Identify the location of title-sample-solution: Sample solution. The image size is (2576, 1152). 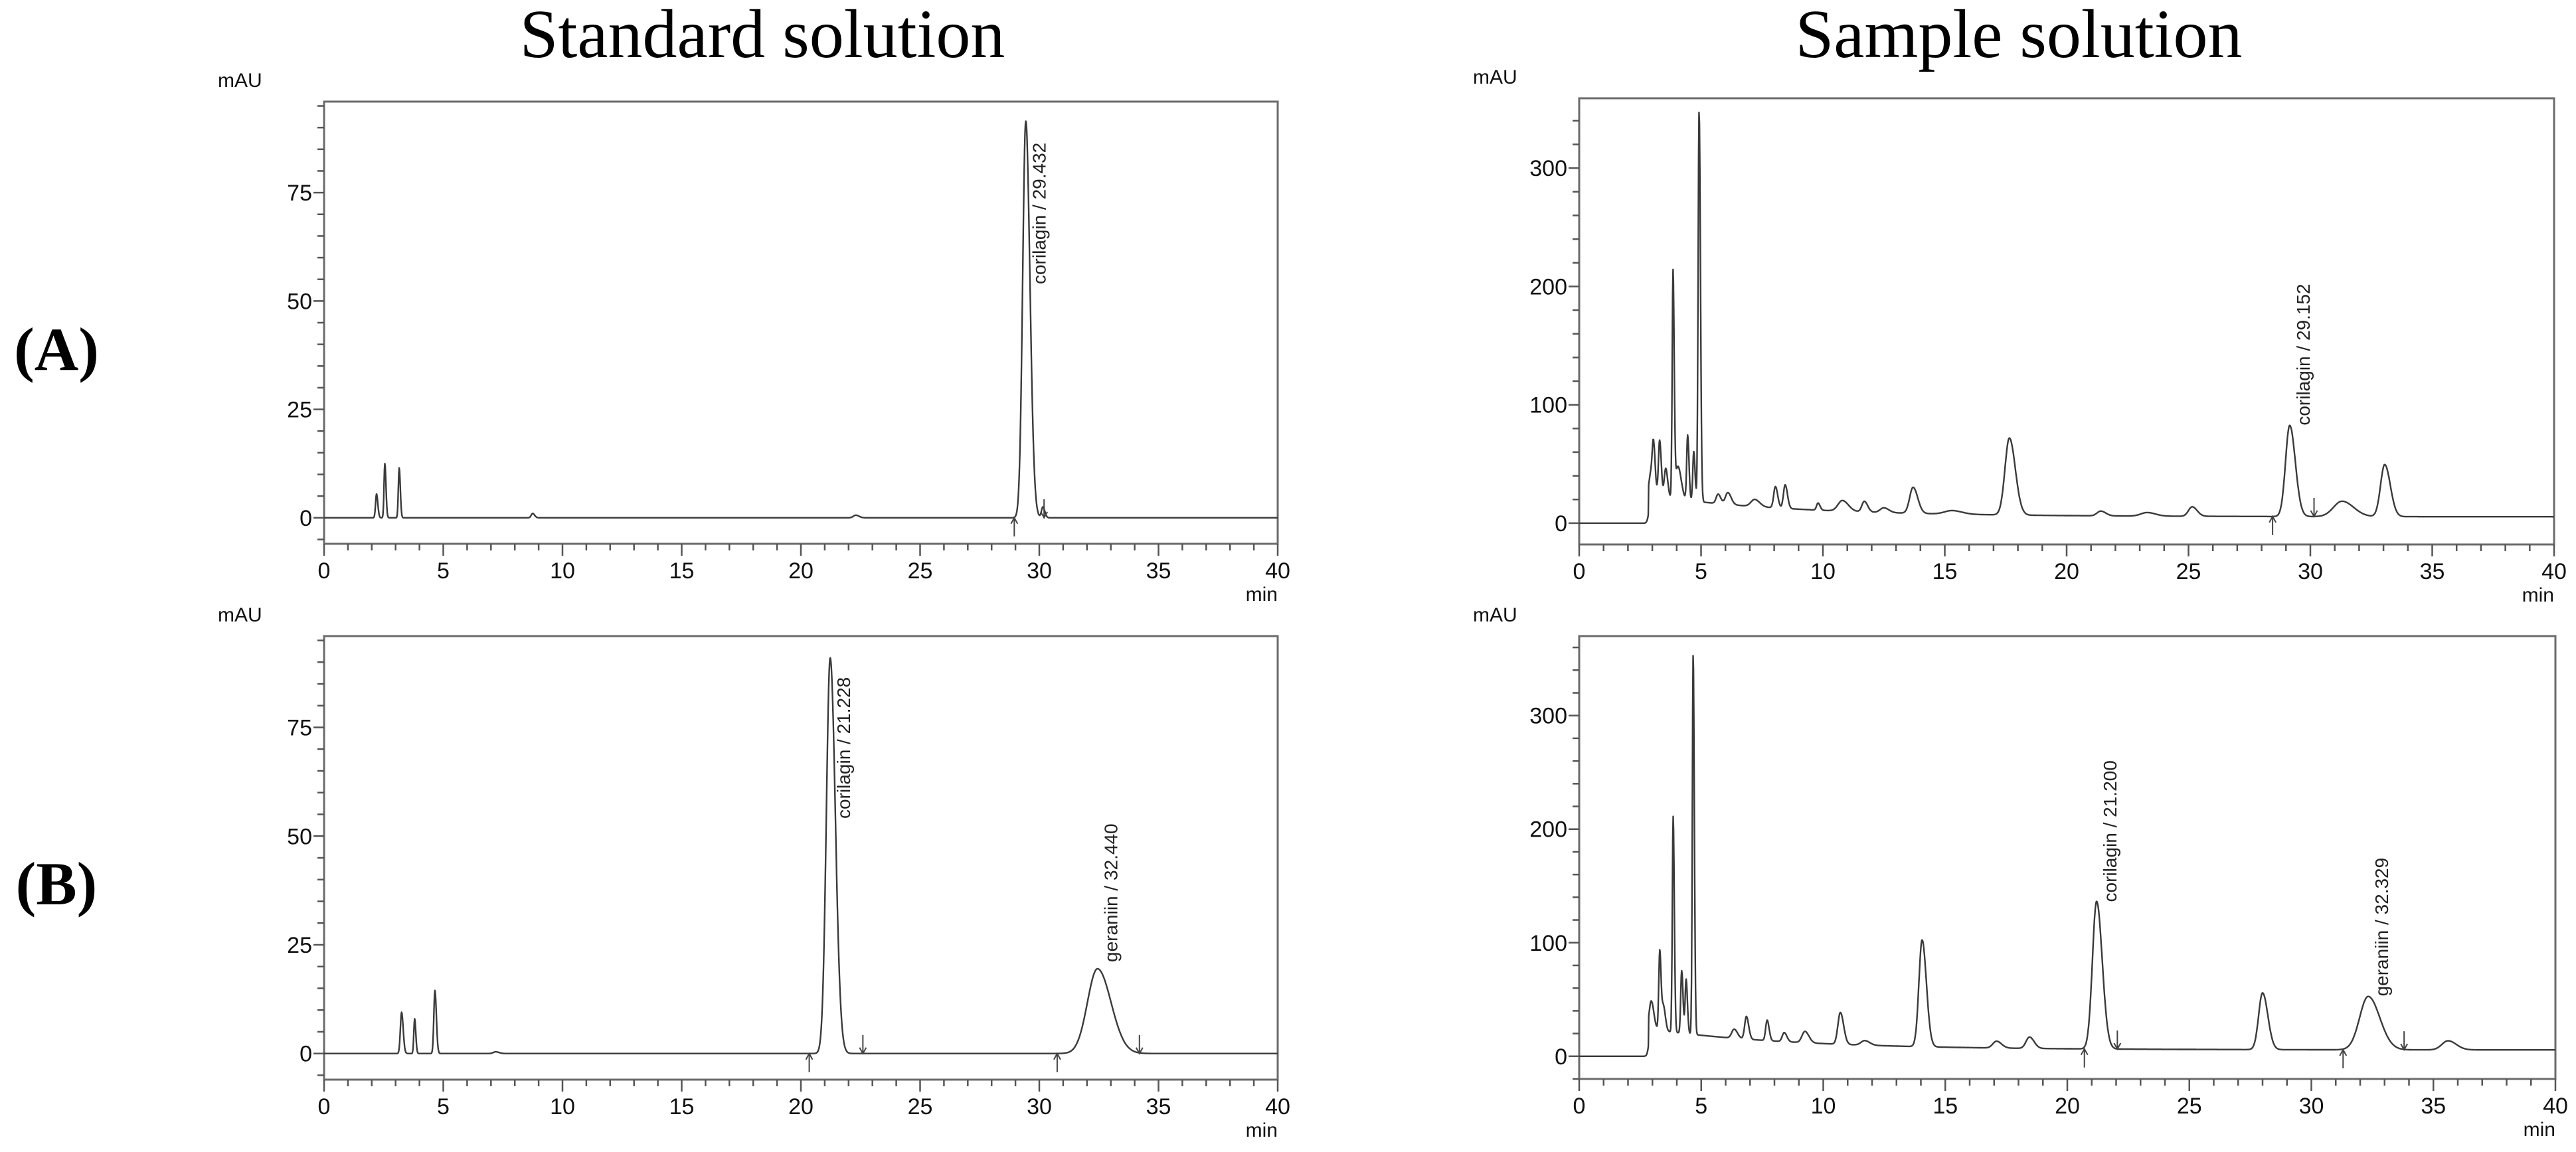
(2018, 36).